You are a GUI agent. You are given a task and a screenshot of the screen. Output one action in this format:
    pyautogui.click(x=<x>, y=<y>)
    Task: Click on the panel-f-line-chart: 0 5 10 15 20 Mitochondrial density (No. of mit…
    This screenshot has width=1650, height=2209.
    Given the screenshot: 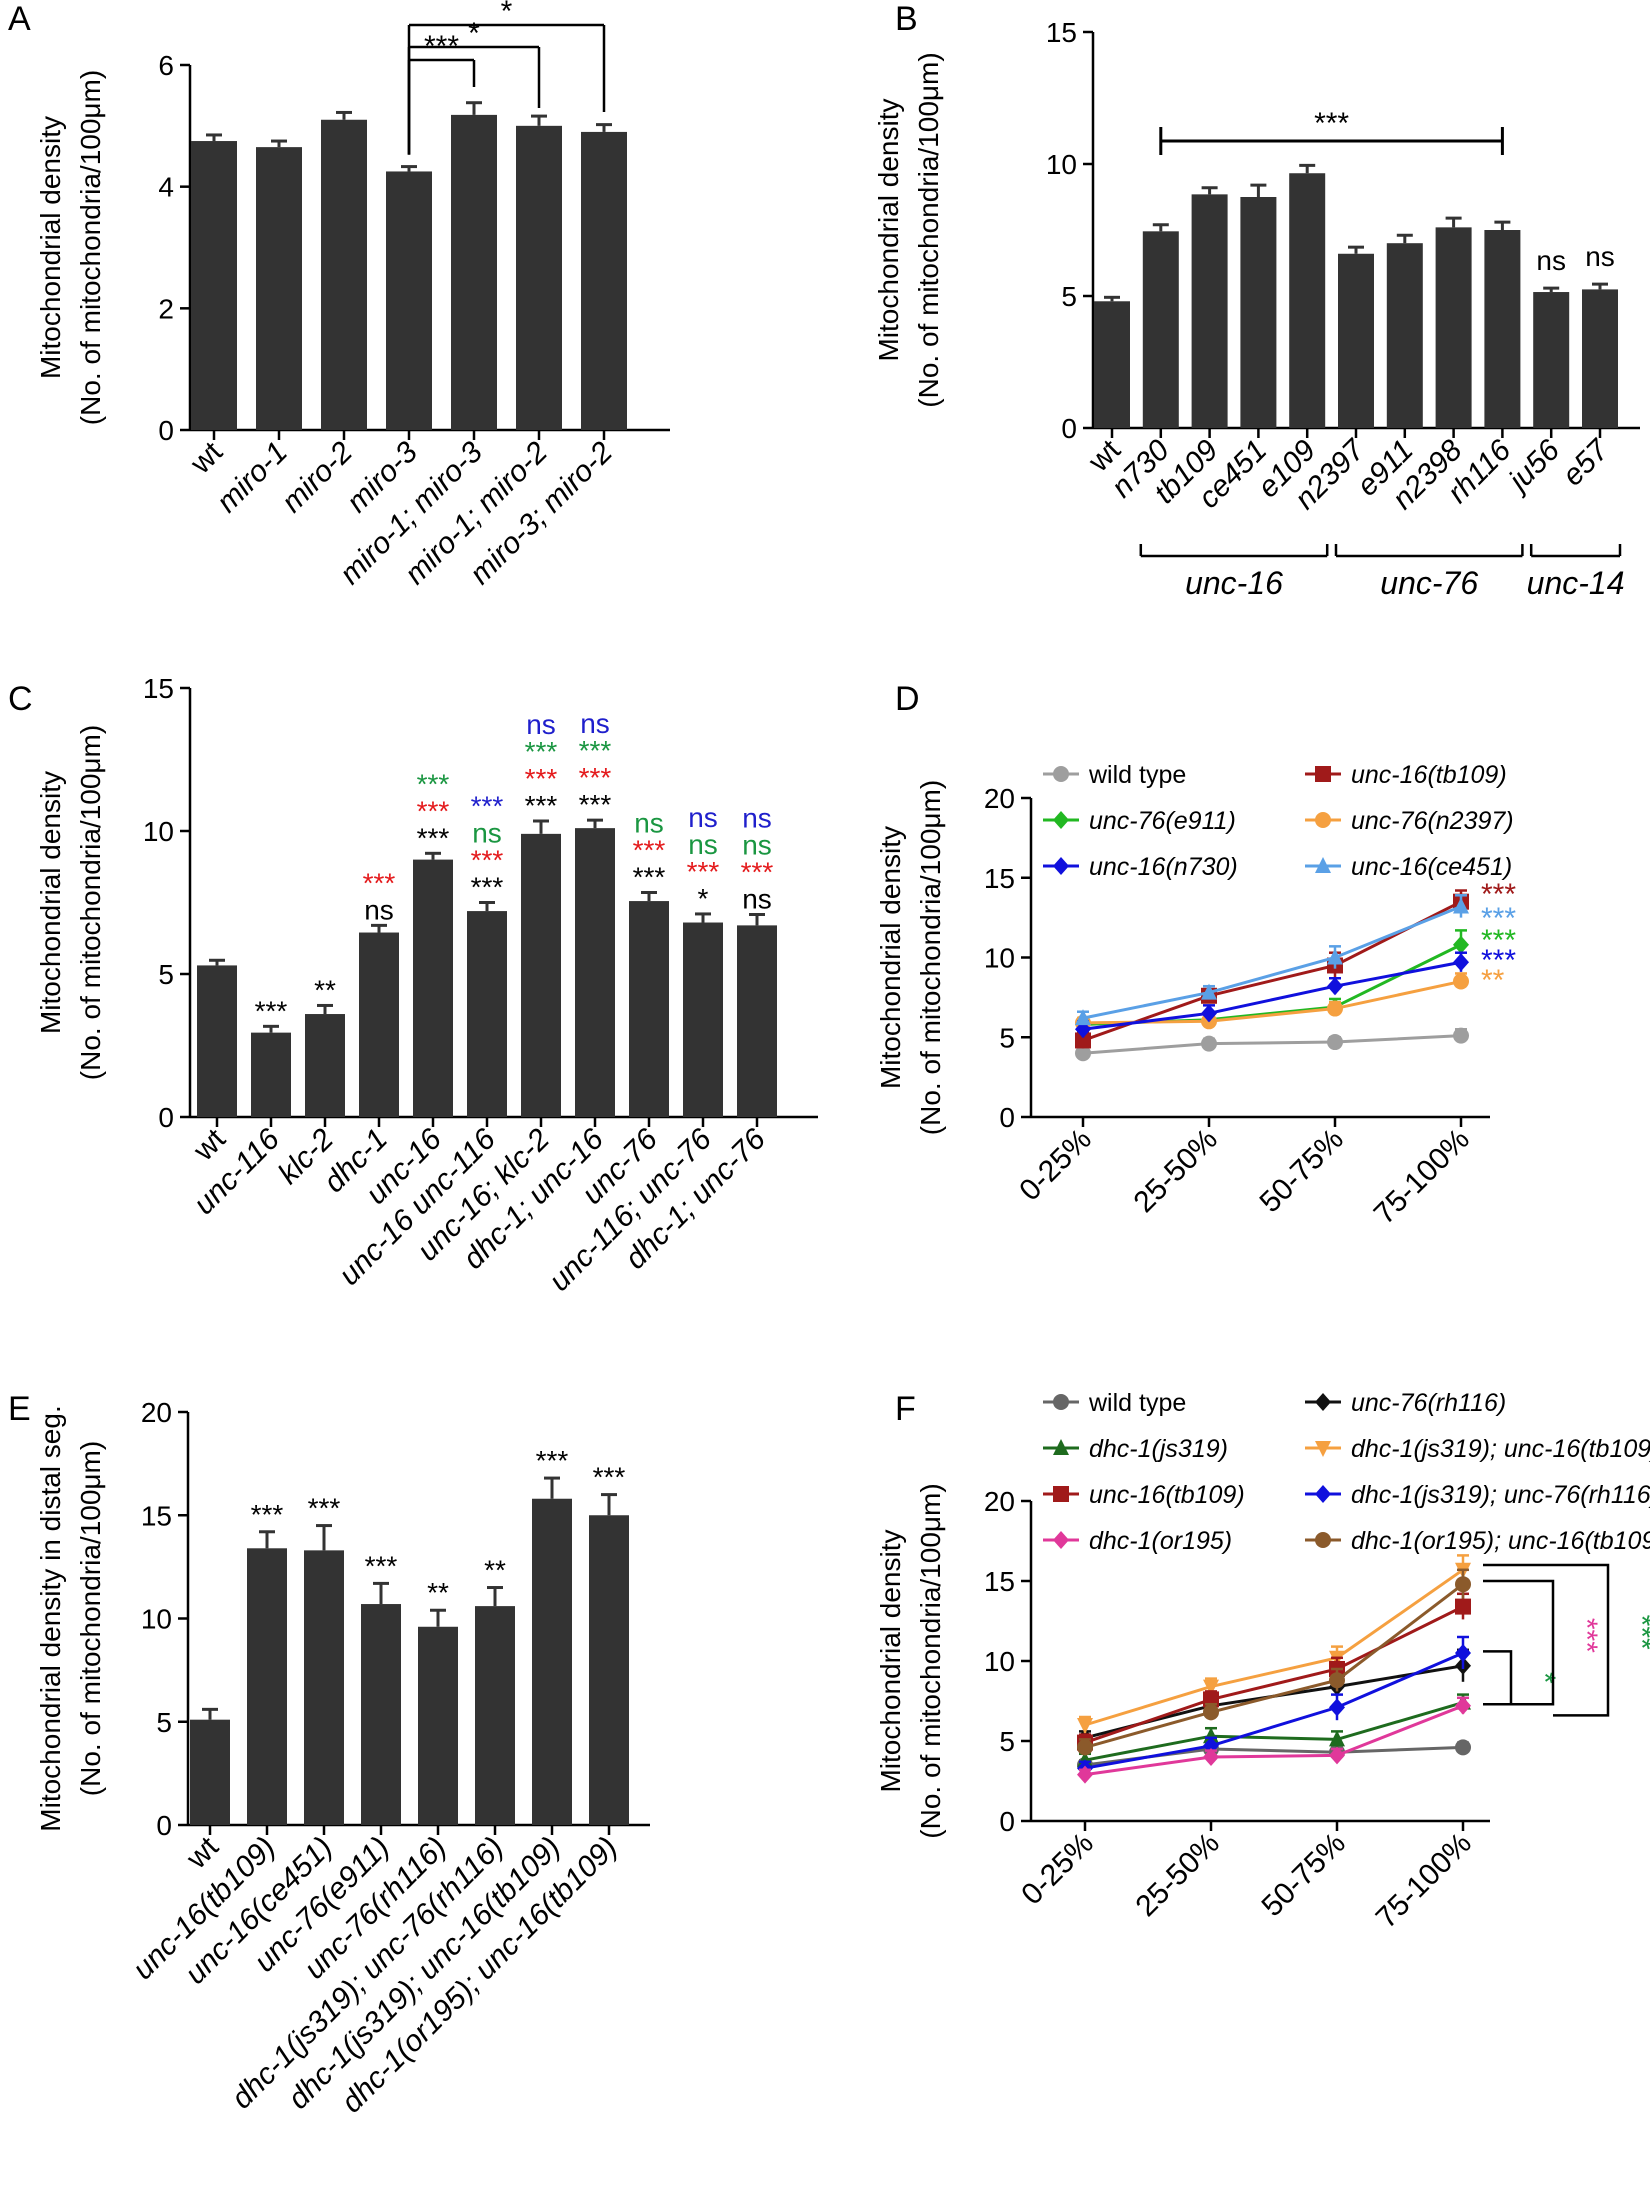 What is the action you would take?
    pyautogui.click(x=1262, y=1662)
    